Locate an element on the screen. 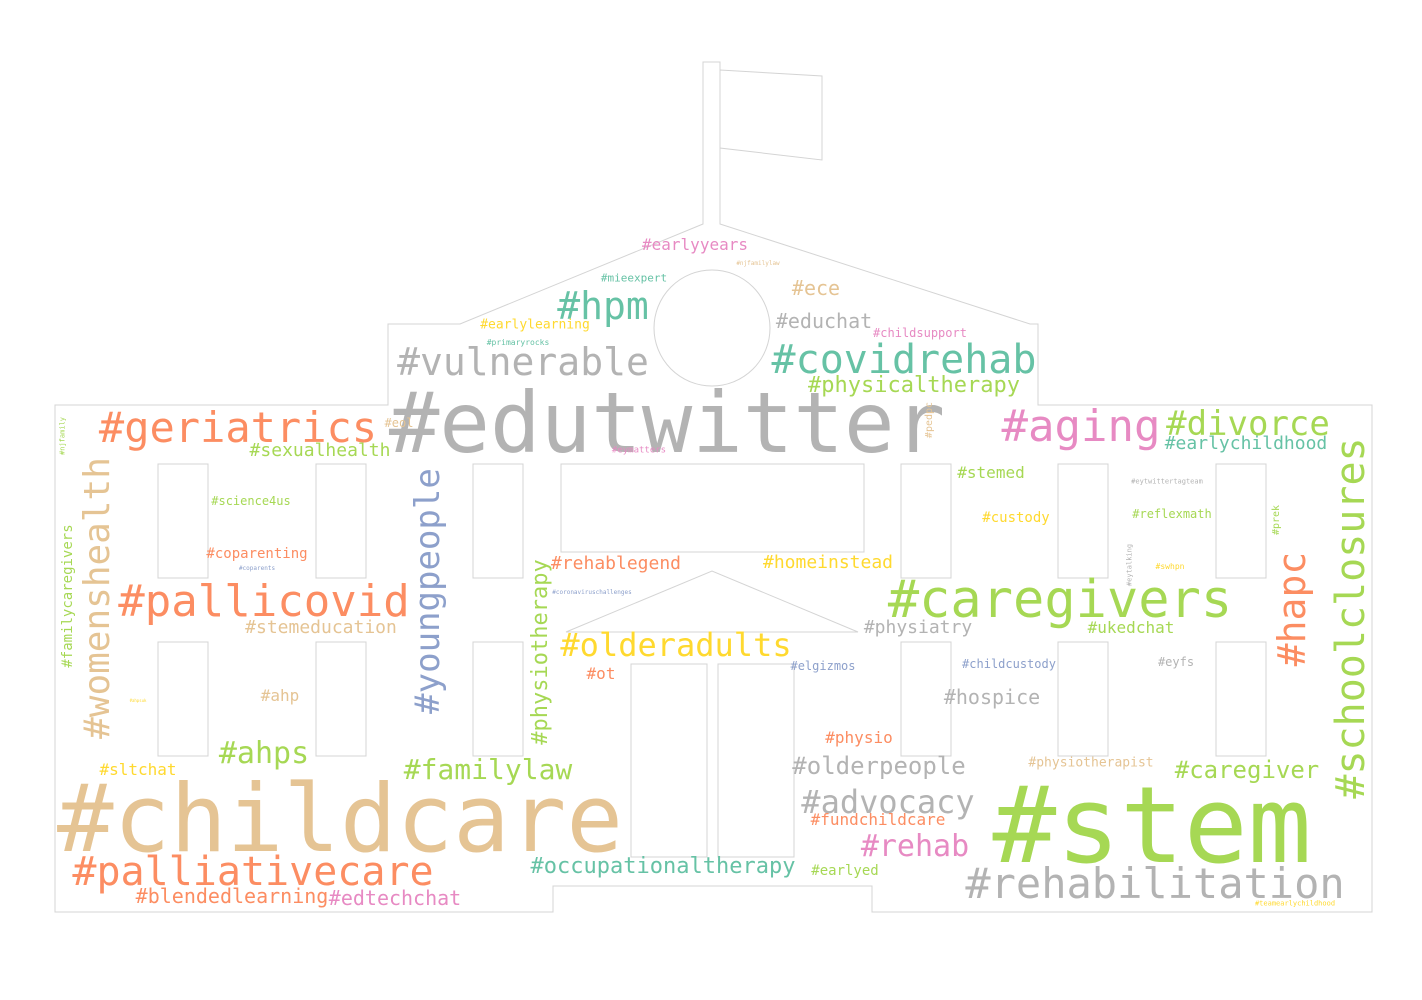 This screenshot has width=1422, height=1000. hashtag-schoolclosures: #schoolclosures is located at coordinates (1351, 618).